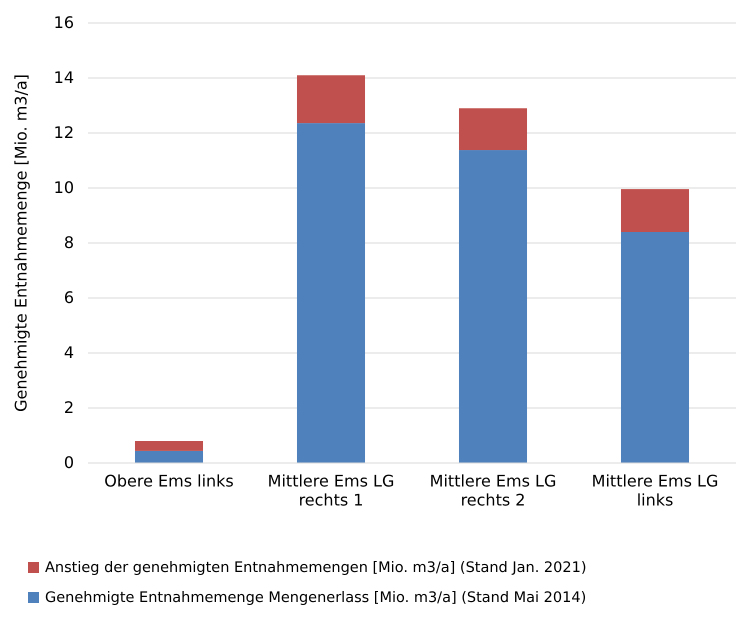  What do you see at coordinates (315, 568) in the screenshot?
I see `legend-label: Anstieg der genehmigten Entnahmemengen [Mio. m3/a] (Stand Jan. 2021)` at bounding box center [315, 568].